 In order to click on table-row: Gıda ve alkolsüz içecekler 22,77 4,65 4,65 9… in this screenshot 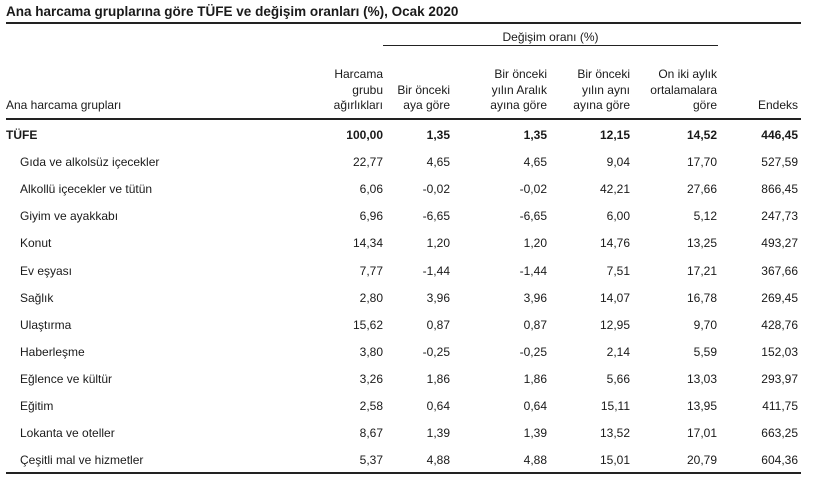, I will do `click(409, 164)`.